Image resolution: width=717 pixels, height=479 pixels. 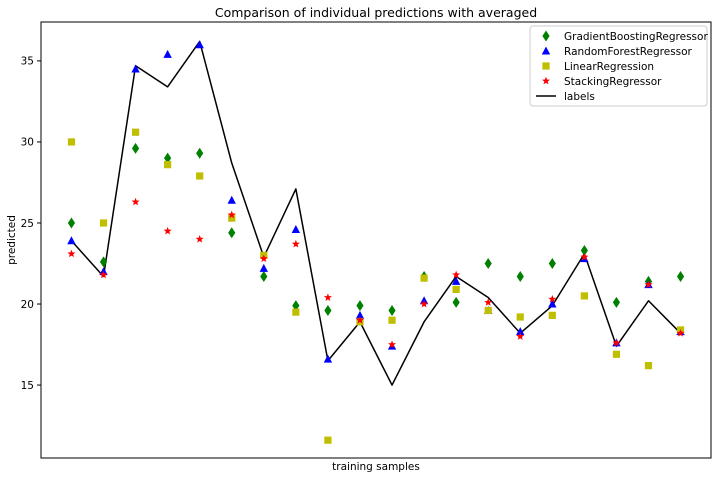 What do you see at coordinates (376, 467) in the screenshot?
I see `x-axis-title: training samples` at bounding box center [376, 467].